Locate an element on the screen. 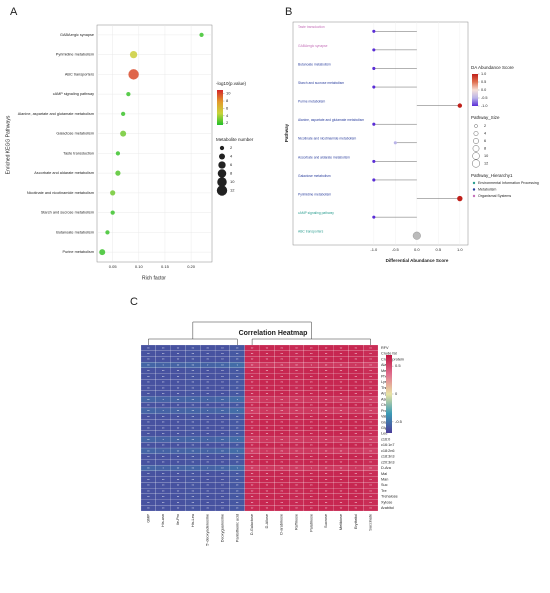 The width and height of the screenshot is (550, 593). legend-marker is located at coordinates (474, 183).